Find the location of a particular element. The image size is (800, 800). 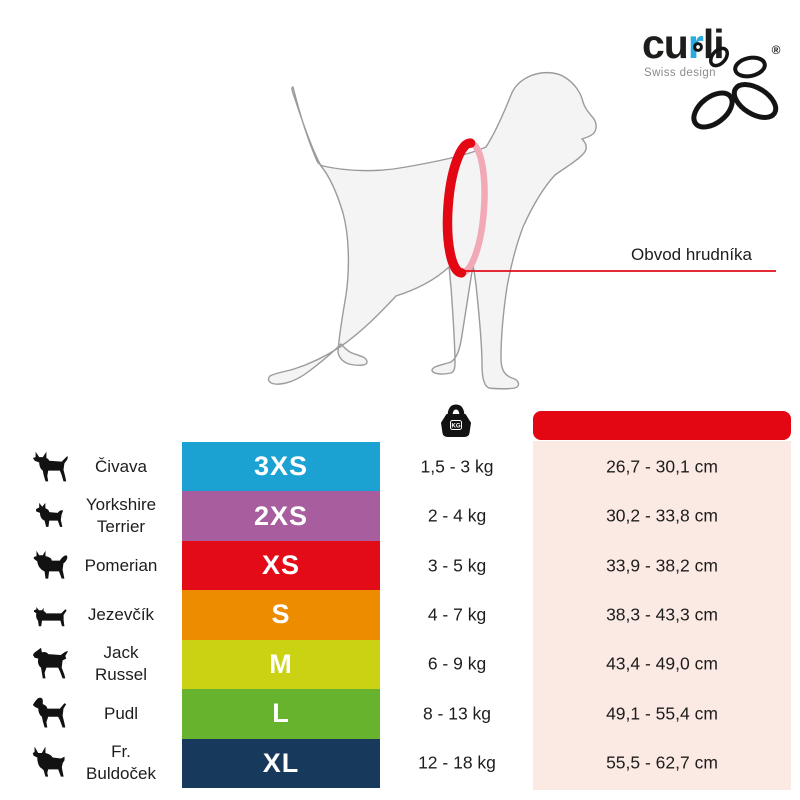

breed-name: Fr. Buldoček is located at coordinates (121, 763).